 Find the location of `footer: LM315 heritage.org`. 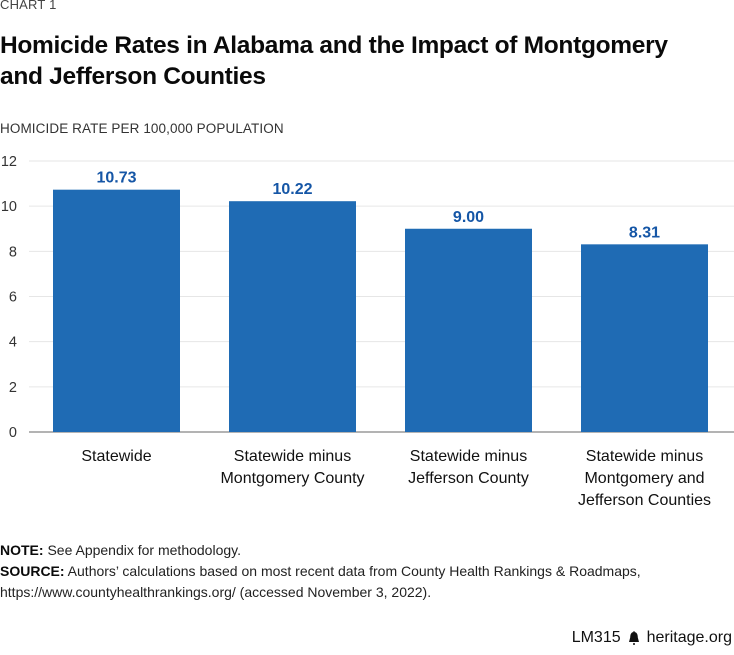

footer: LM315 heritage.org is located at coordinates (652, 638).